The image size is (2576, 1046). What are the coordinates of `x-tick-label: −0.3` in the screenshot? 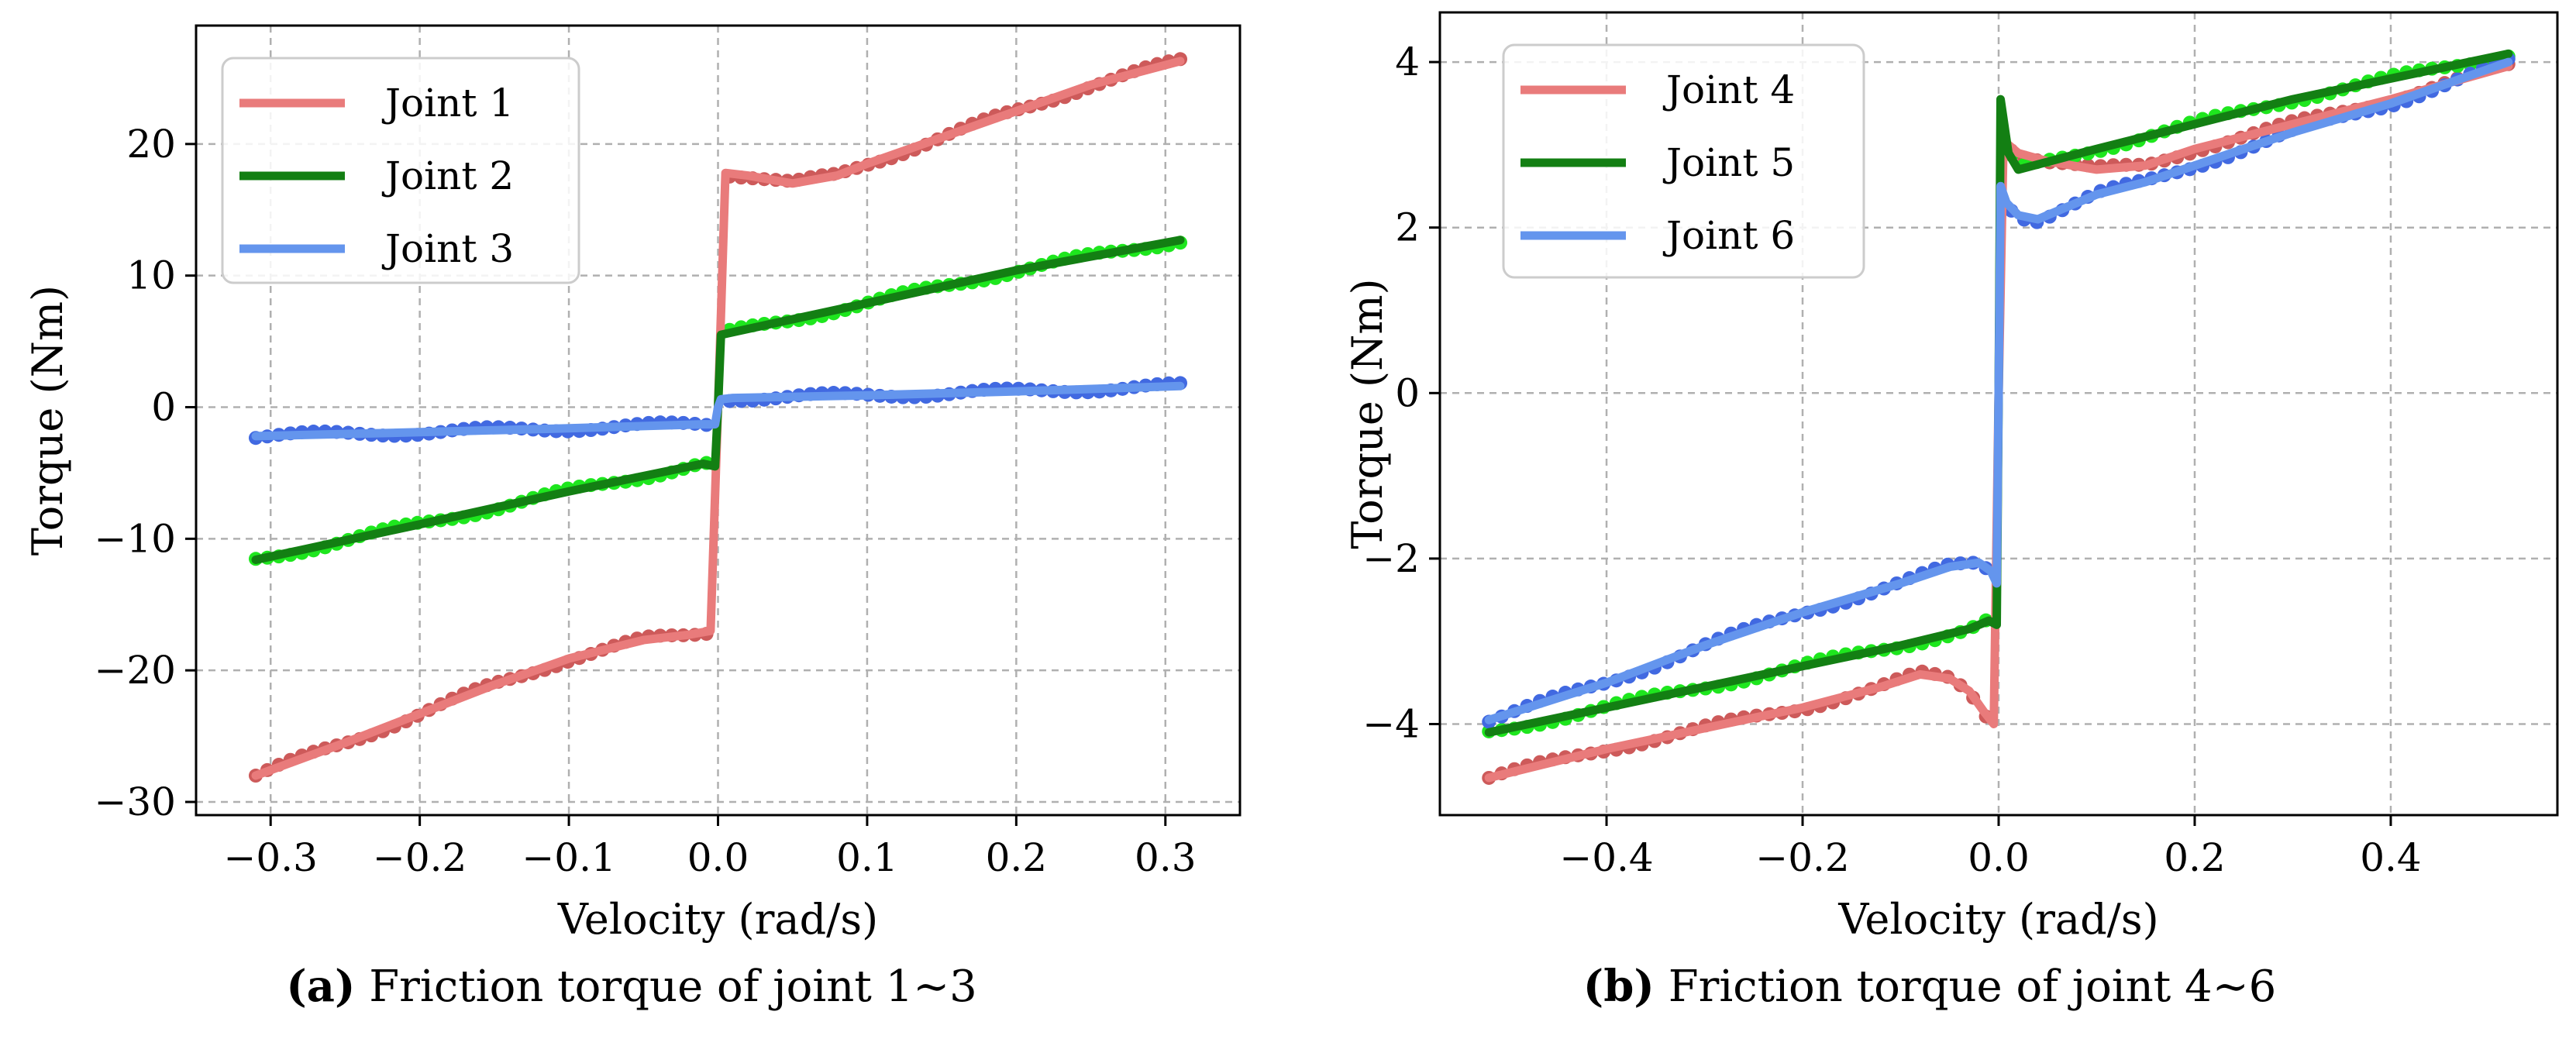 It's located at (271, 858).